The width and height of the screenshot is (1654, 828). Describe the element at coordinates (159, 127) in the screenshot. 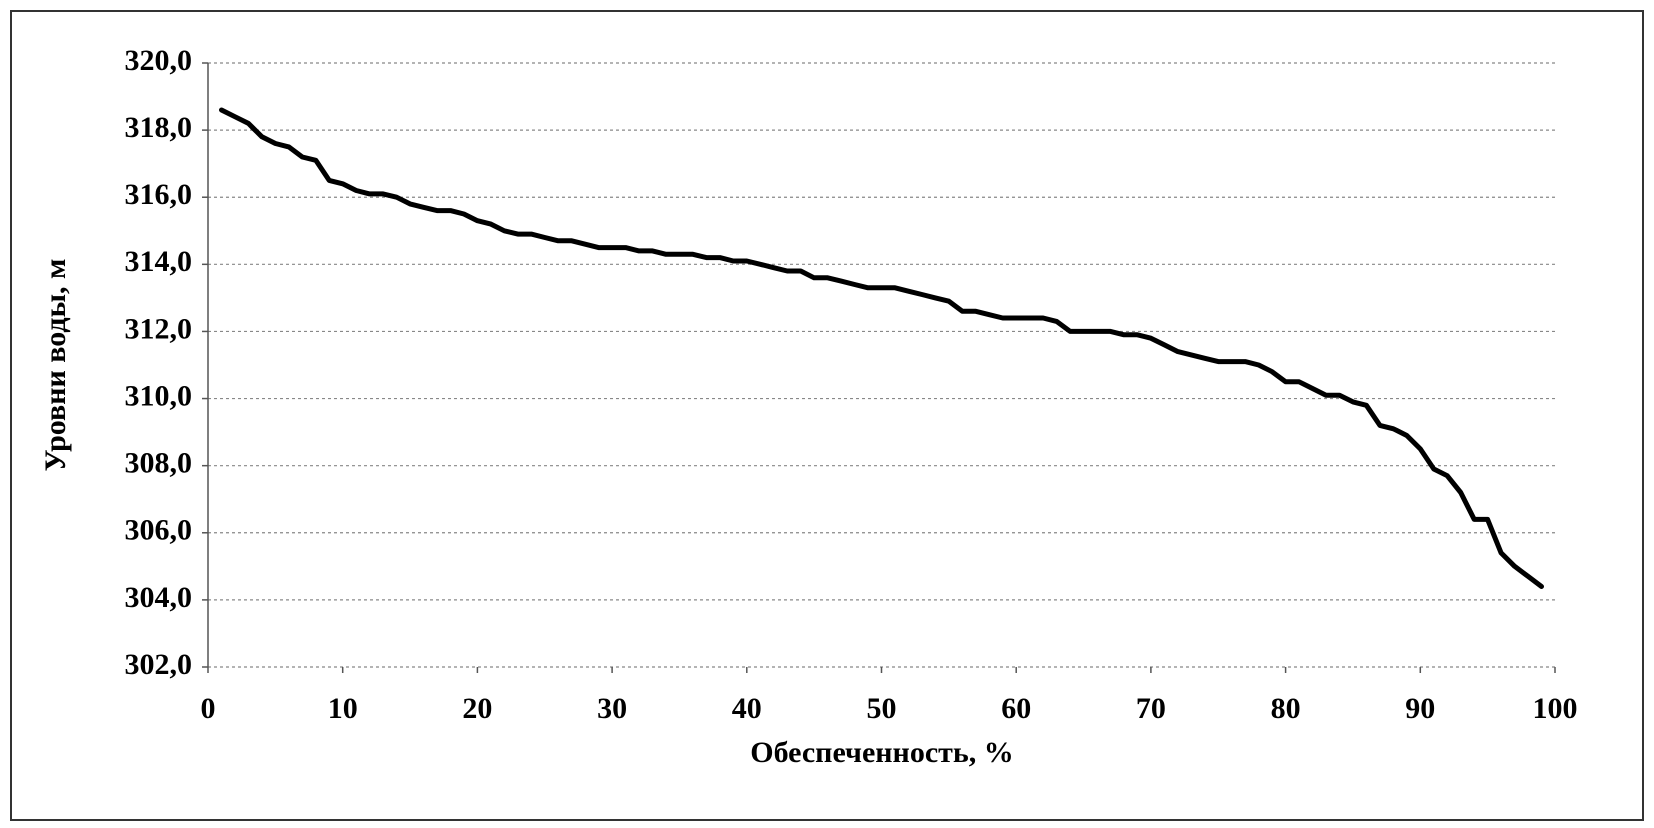

I see `y-tick-label: 318,0` at that location.